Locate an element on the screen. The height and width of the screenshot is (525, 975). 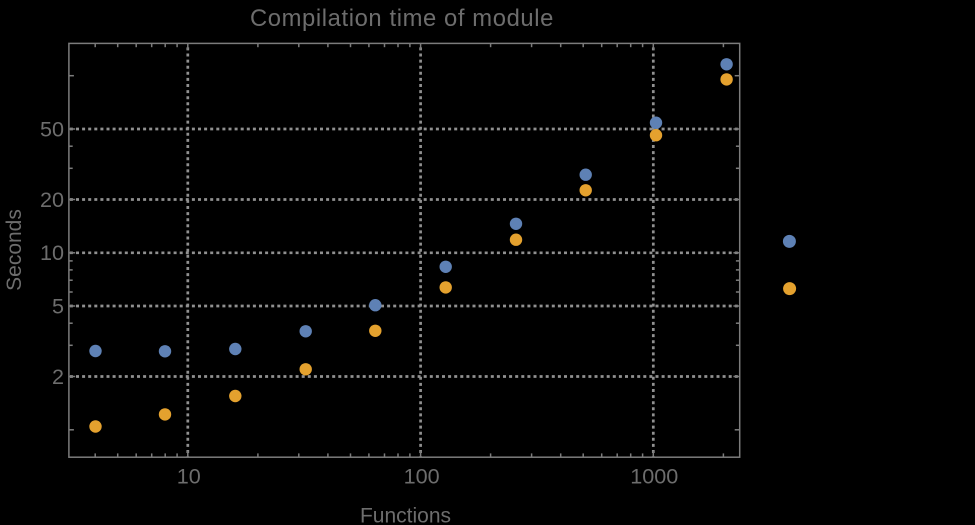
svg-text: 1000 is located at coordinates (654, 475).